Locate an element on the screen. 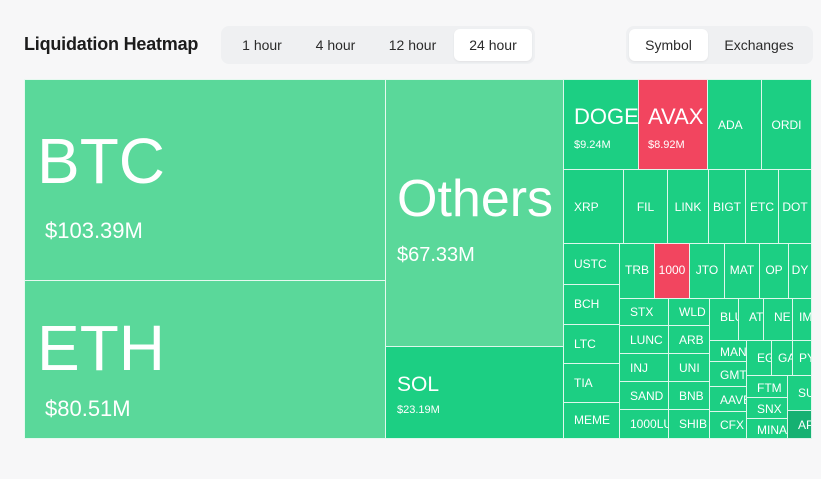  tile-symbol: Others is located at coordinates (475, 199).